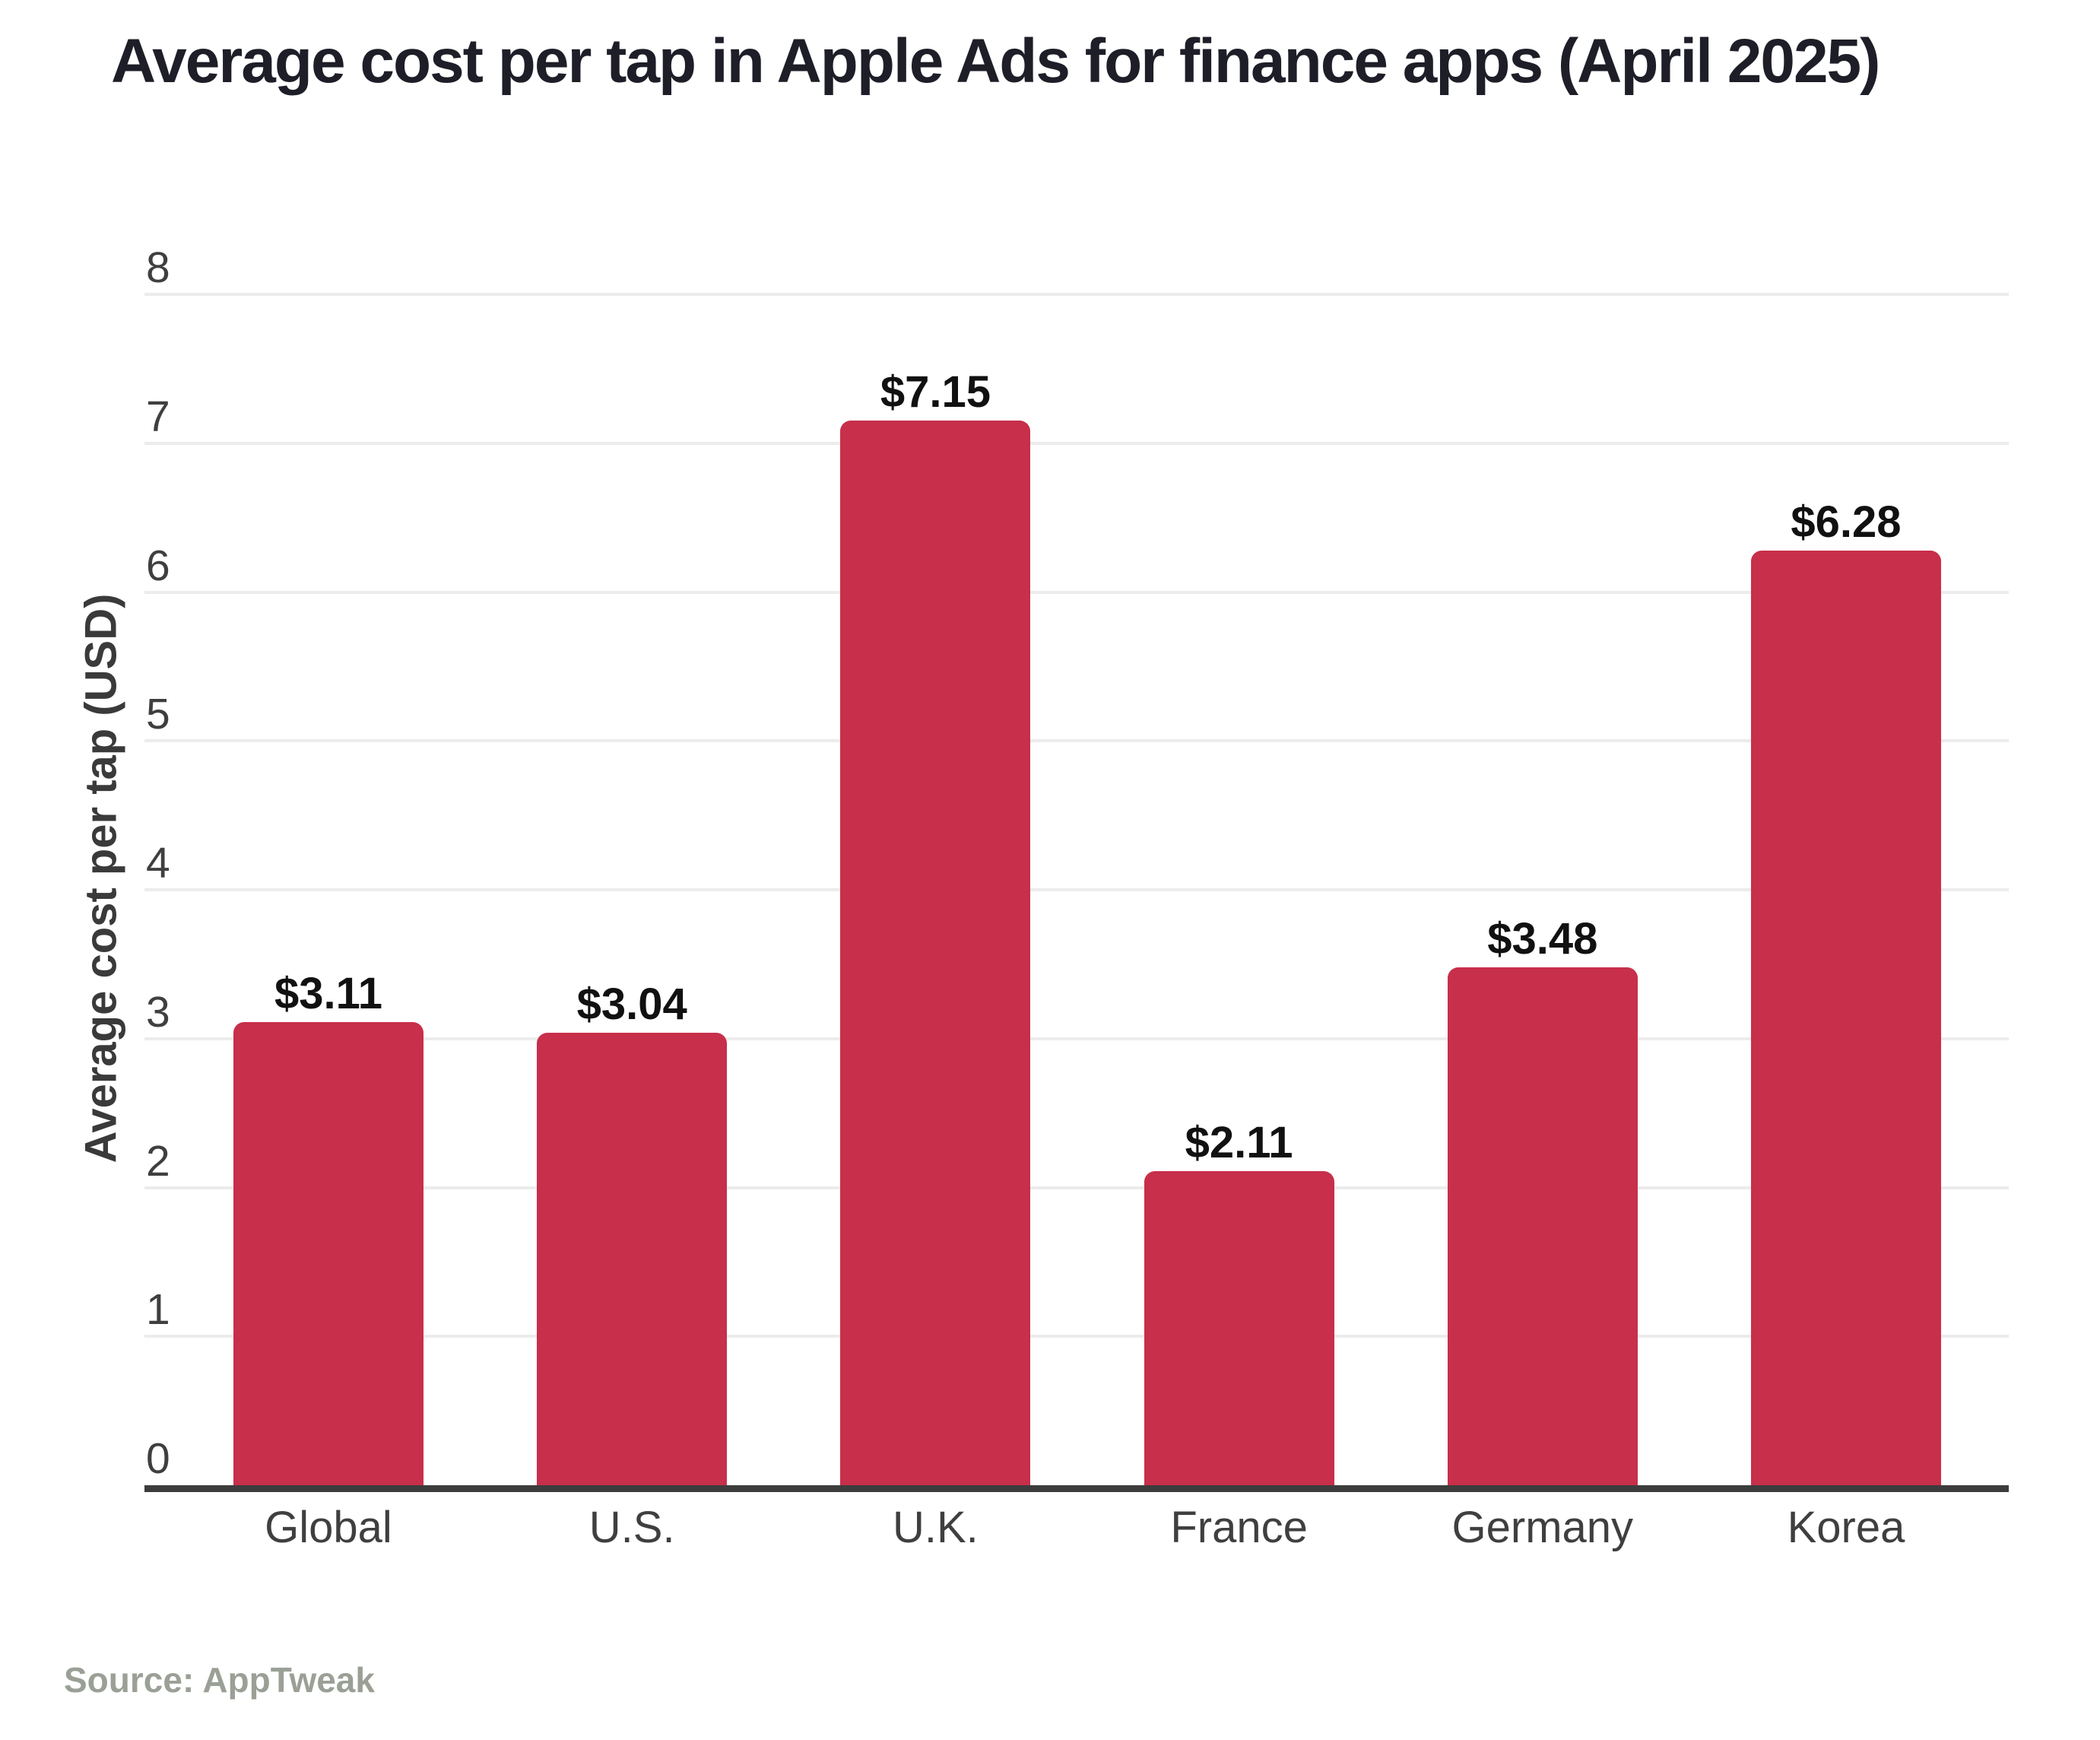  I want to click on value-label-germany: $3.48, so click(1543, 938).